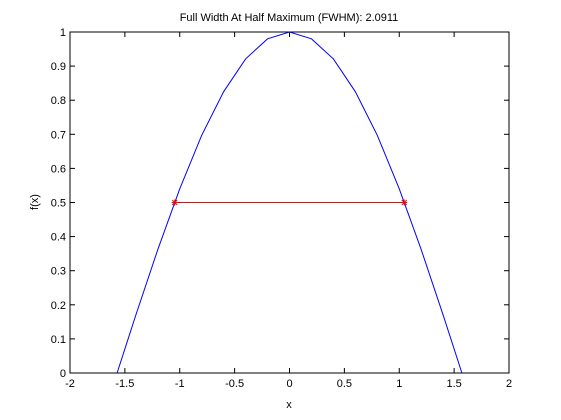 This screenshot has width=561, height=420. What do you see at coordinates (58, 272) in the screenshot?
I see `y-tick-label: 0.3` at bounding box center [58, 272].